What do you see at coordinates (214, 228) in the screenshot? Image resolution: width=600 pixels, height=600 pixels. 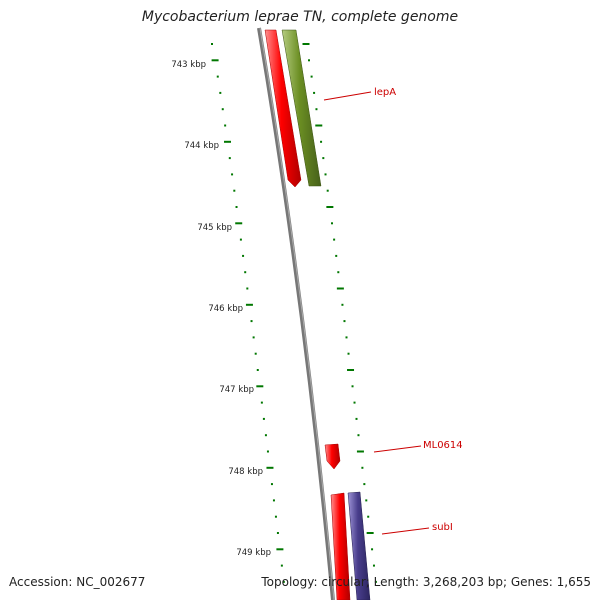 I see `kbp-label: 745 kbp` at bounding box center [214, 228].